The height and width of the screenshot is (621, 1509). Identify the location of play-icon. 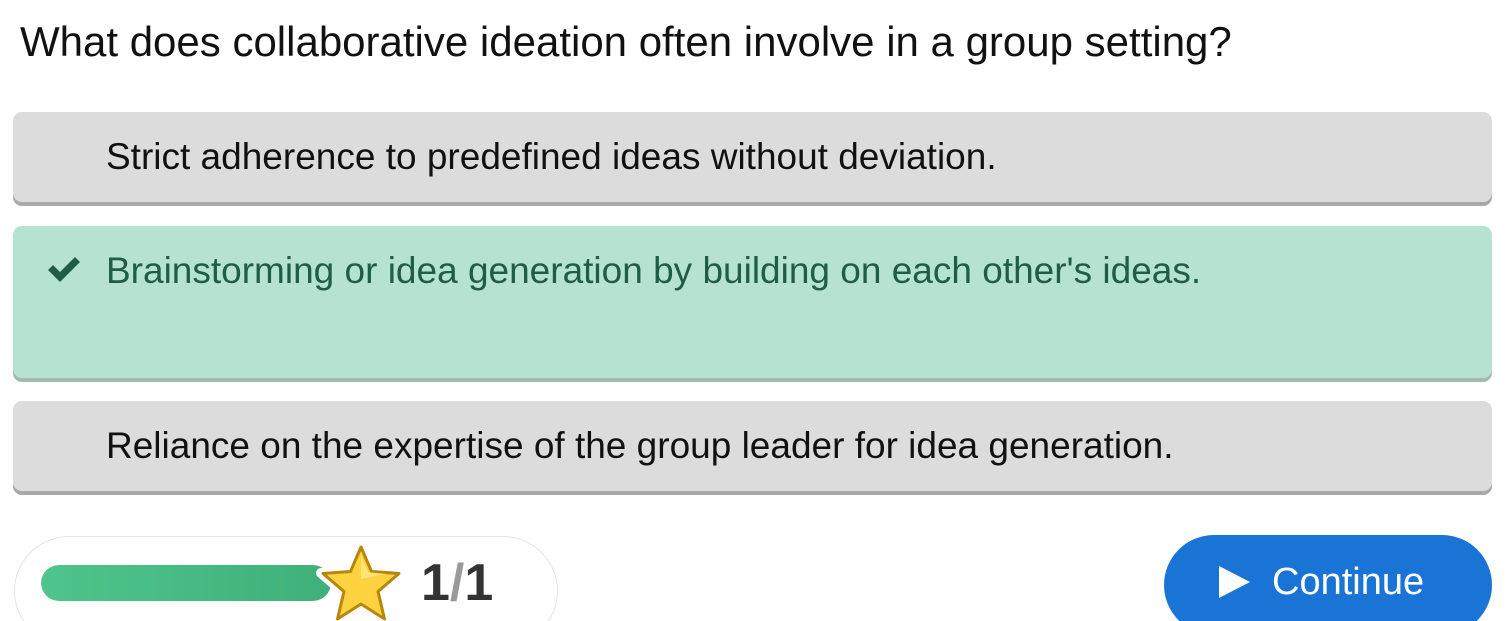
(1234, 582).